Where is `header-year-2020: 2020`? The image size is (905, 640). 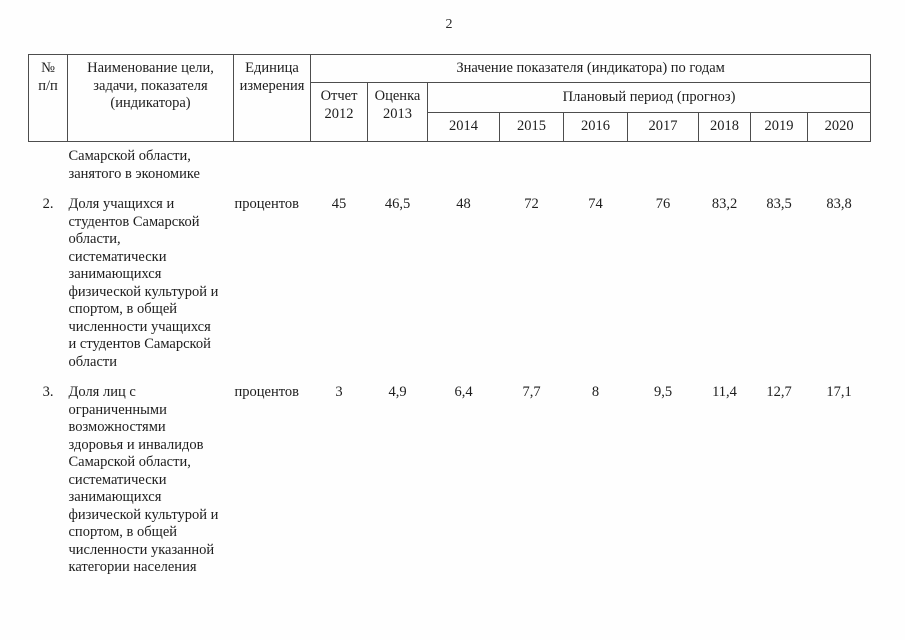 header-year-2020: 2020 is located at coordinates (839, 127).